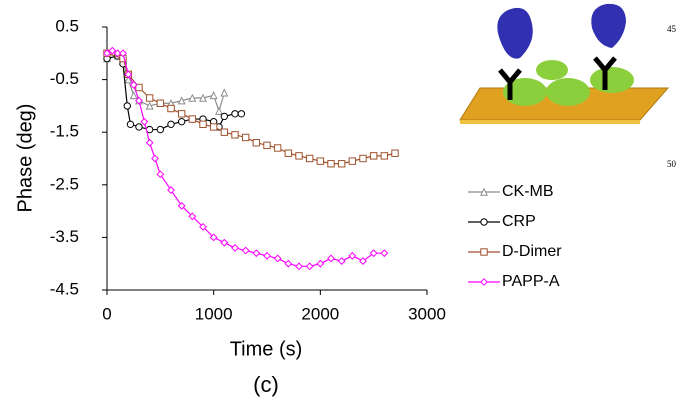 Image resolution: width=680 pixels, height=407 pixels. Describe the element at coordinates (532, 251) in the screenshot. I see `legend-label: D-Dimer` at that location.